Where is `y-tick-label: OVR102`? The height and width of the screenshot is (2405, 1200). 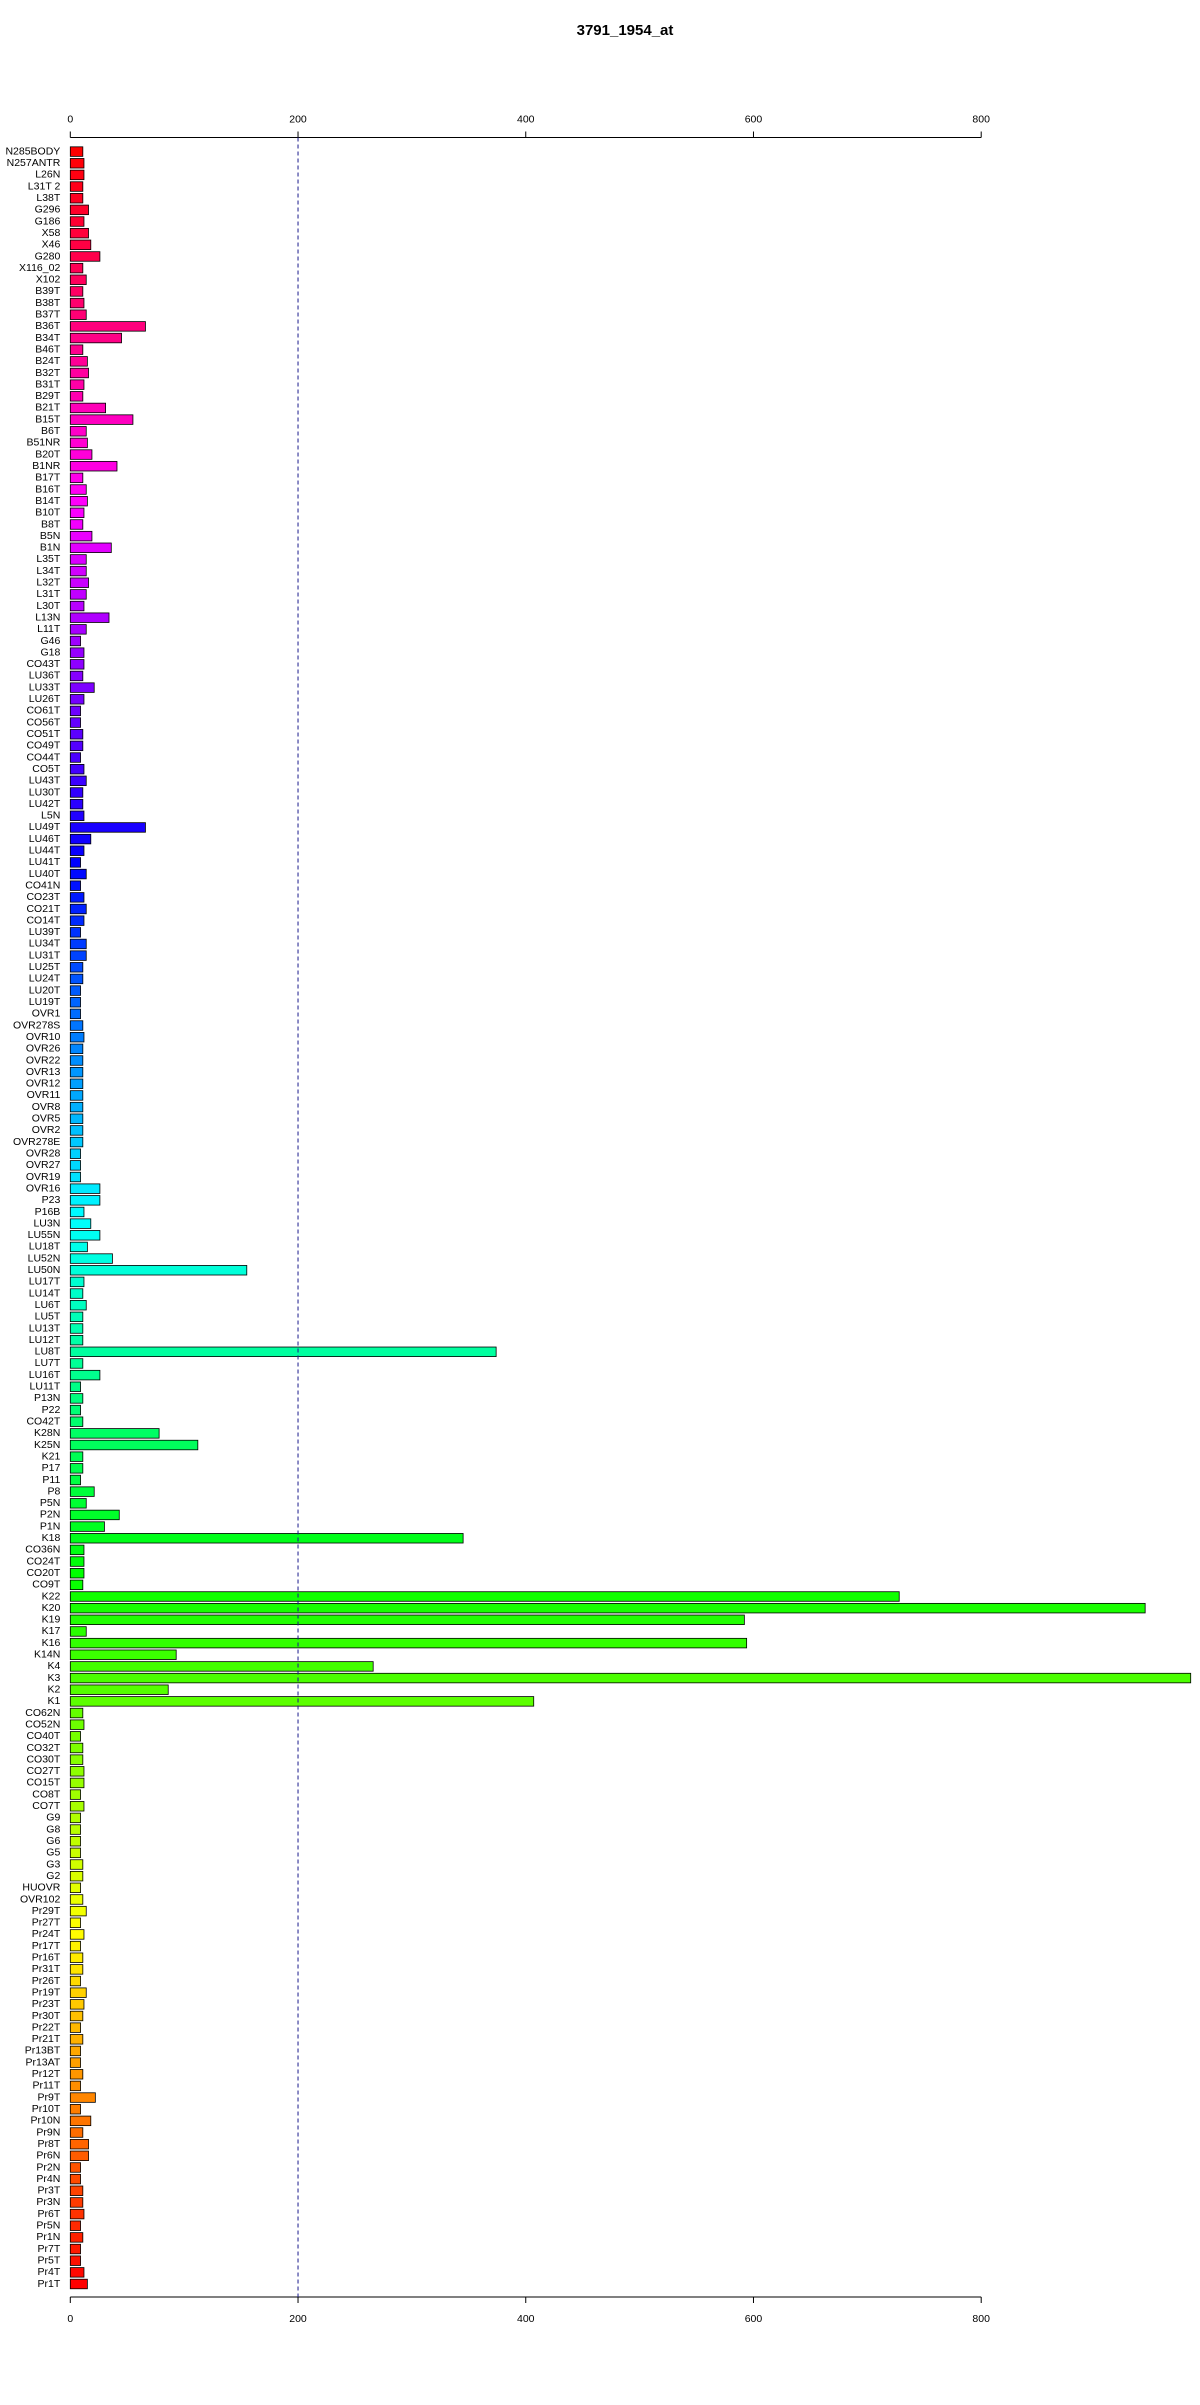
y-tick-label: OVR102 is located at coordinates (40, 1899).